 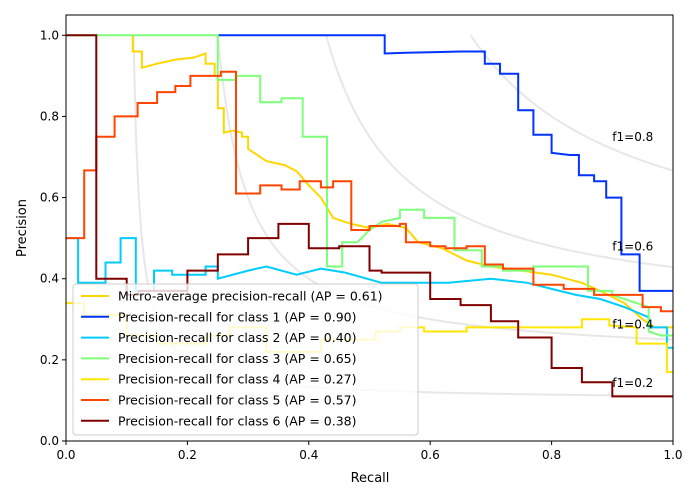 What do you see at coordinates (632, 246) in the screenshot?
I see `iso-f1-label: f1=0.6` at bounding box center [632, 246].